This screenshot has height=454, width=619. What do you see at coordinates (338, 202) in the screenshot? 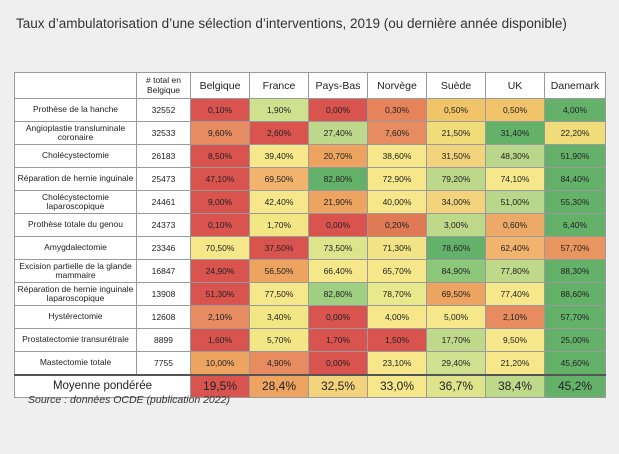
I see `rate-cell: 21,90%` at bounding box center [338, 202].